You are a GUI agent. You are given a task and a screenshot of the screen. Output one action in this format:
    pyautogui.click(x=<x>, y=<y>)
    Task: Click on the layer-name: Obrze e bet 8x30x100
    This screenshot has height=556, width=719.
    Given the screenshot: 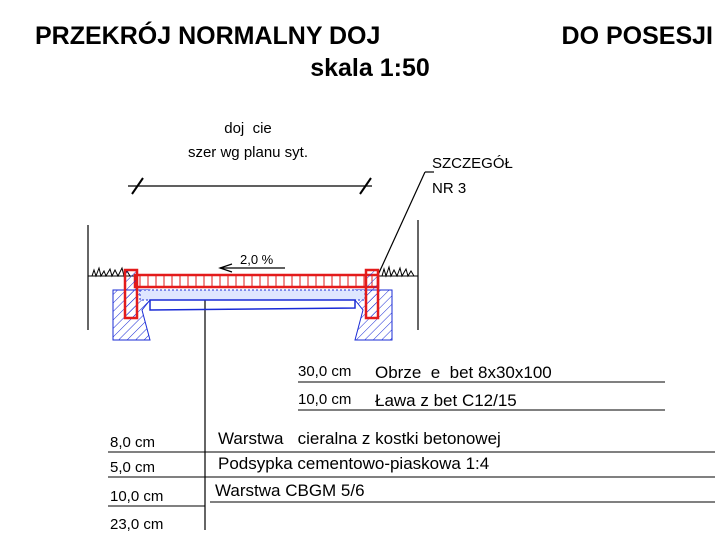 What is the action you would take?
    pyautogui.click(x=463, y=372)
    